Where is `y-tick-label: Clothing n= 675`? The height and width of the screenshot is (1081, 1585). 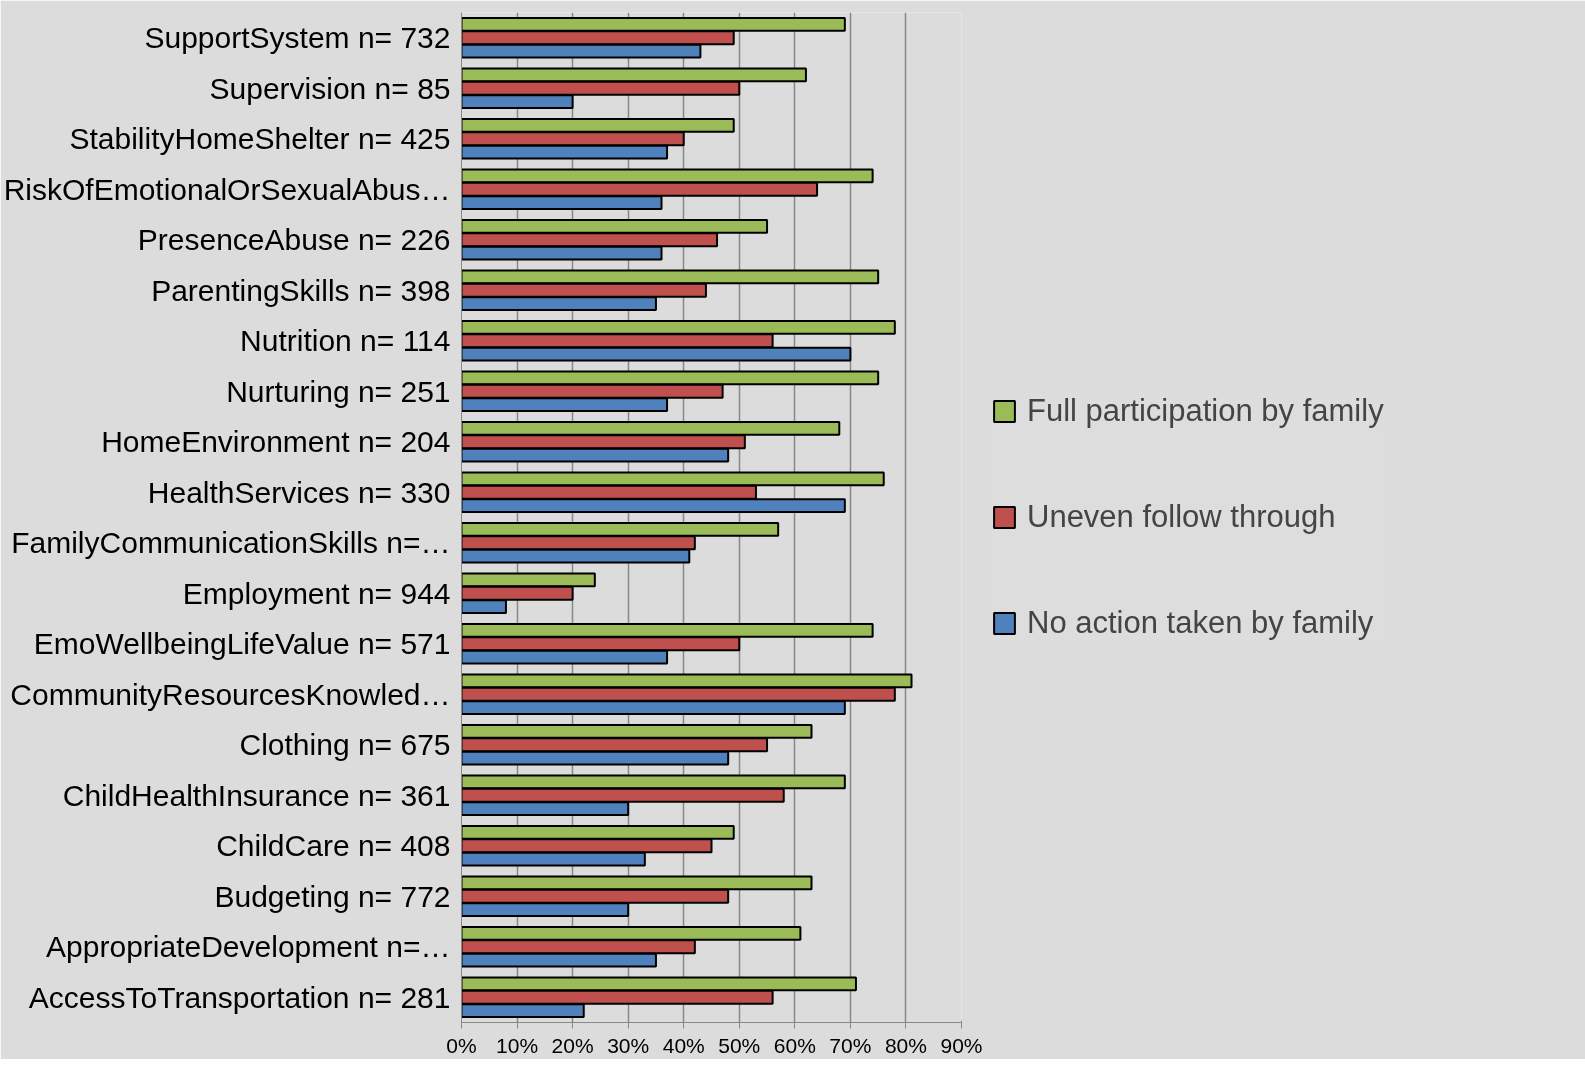 y-tick-label: Clothing n= 675 is located at coordinates (345, 745).